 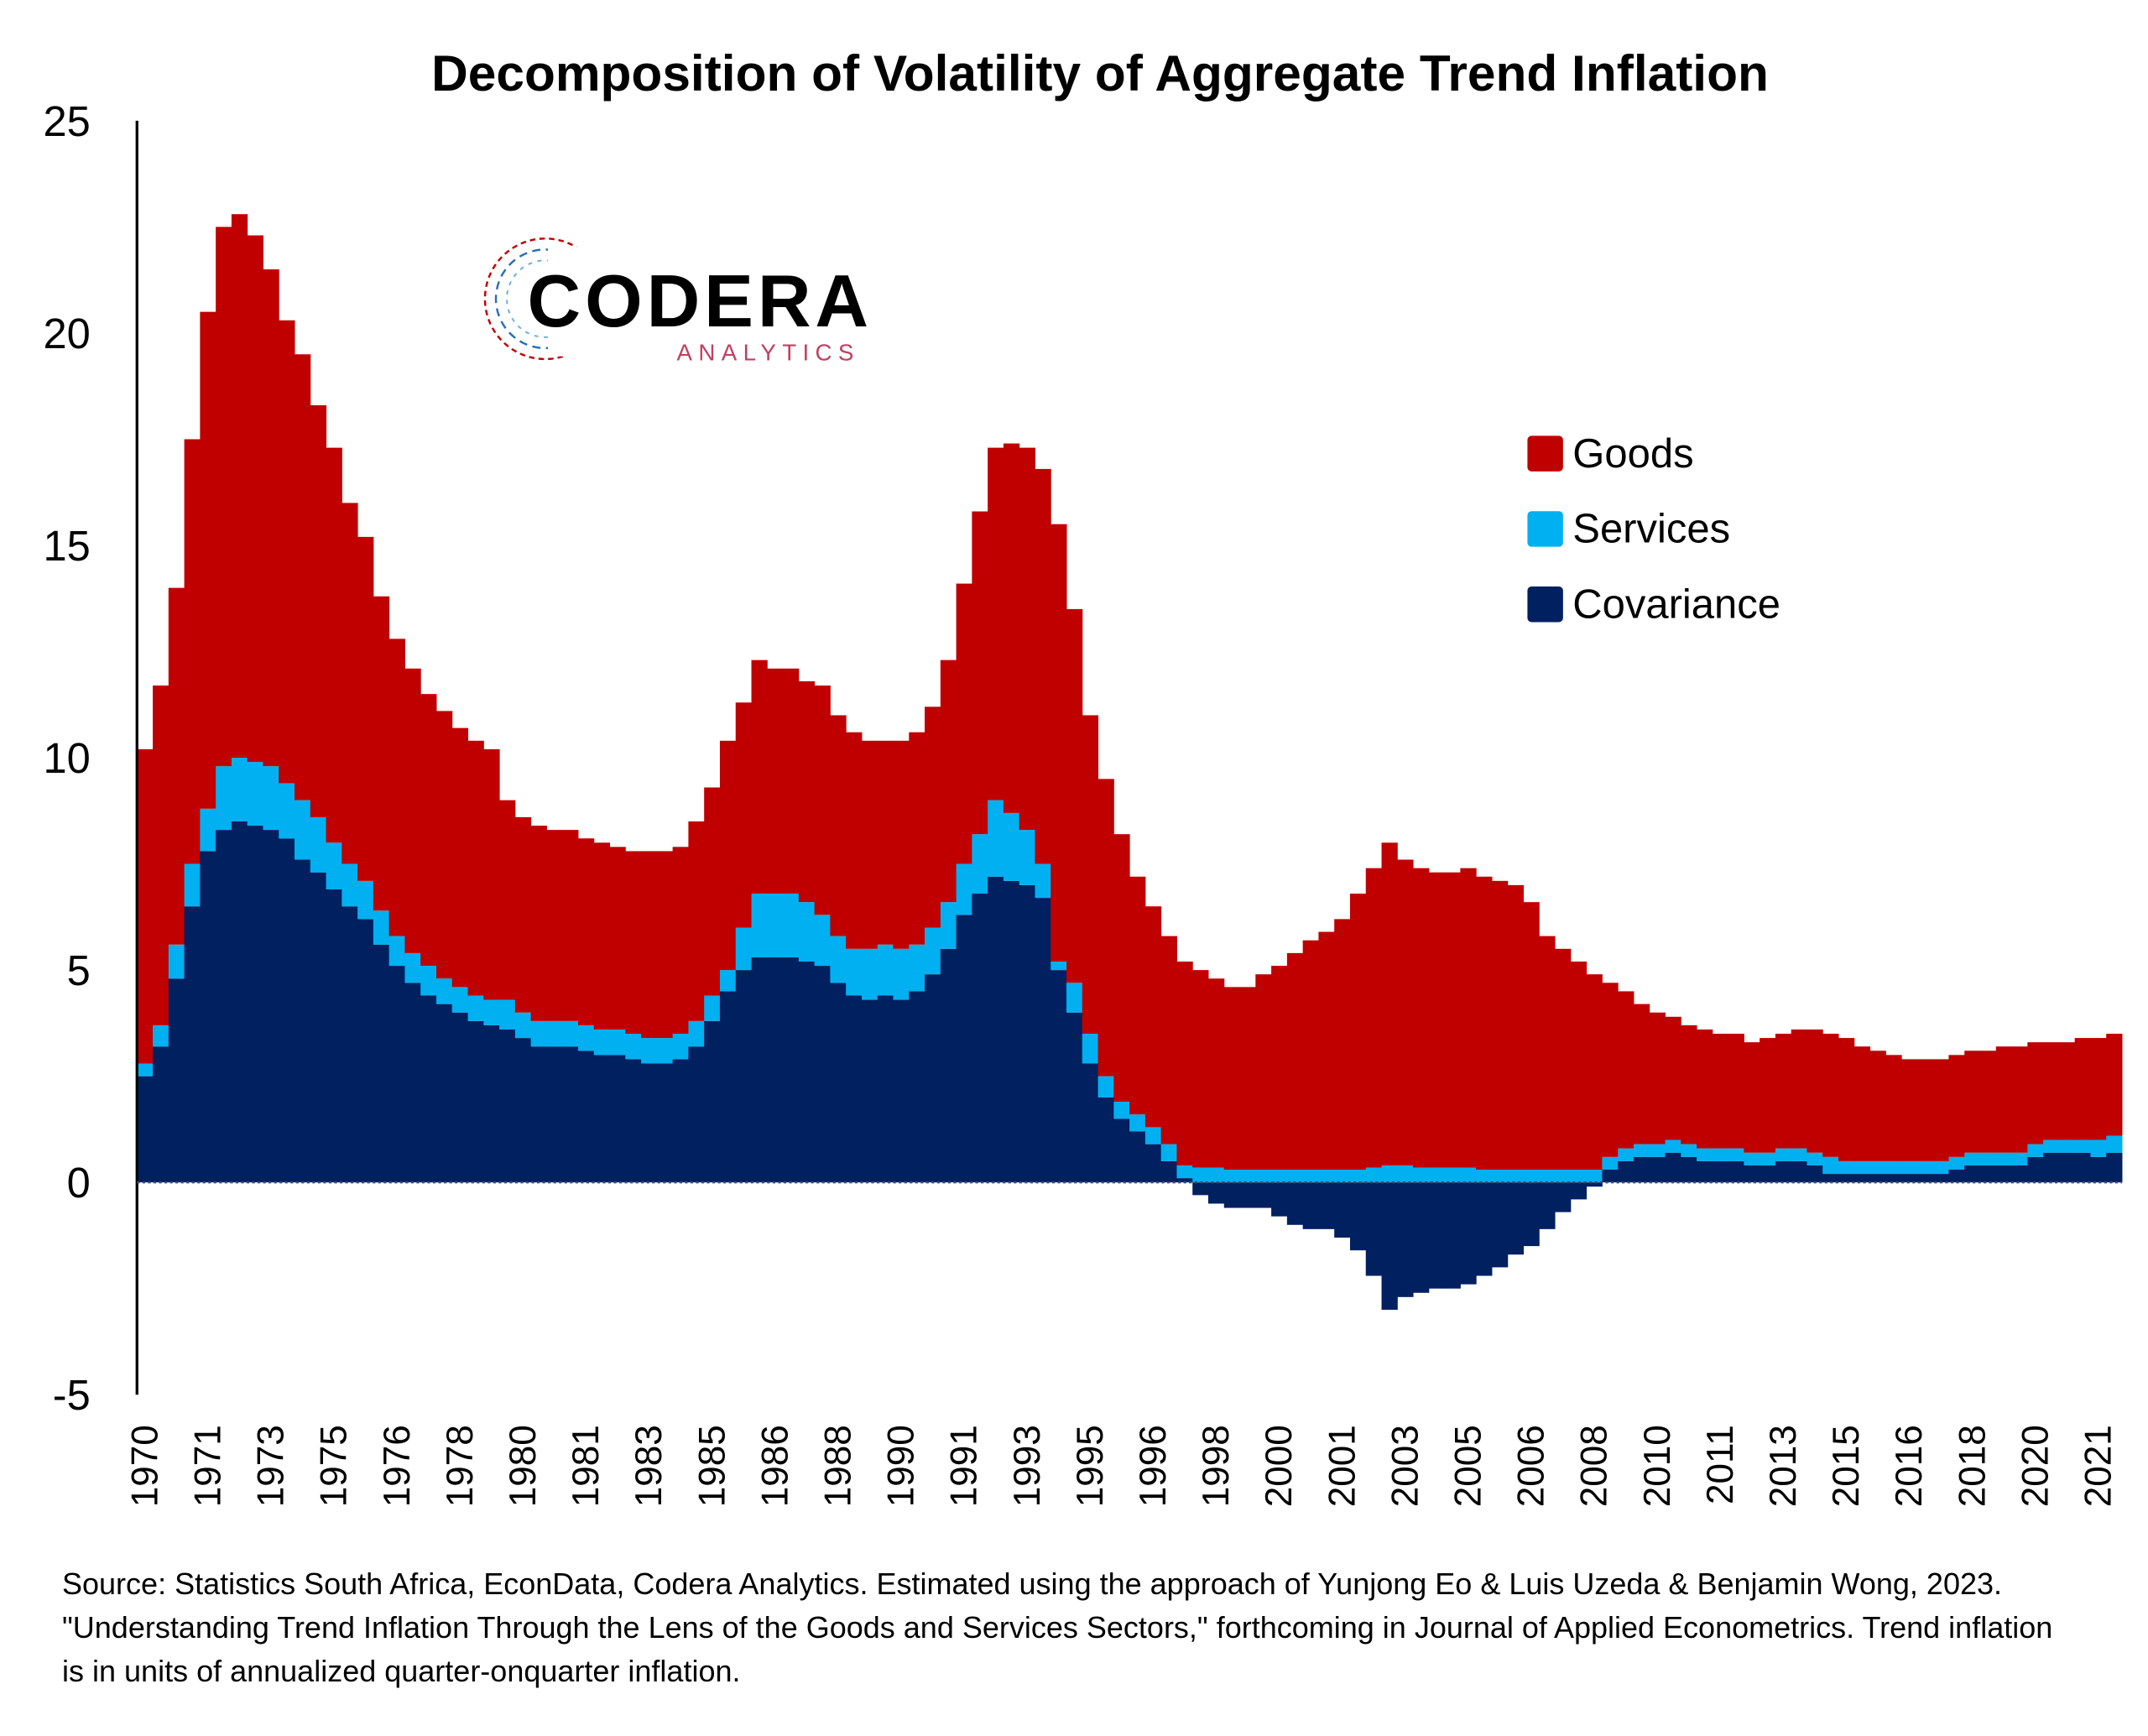 I want to click on x-tick-label: 1971, so click(x=208, y=1466).